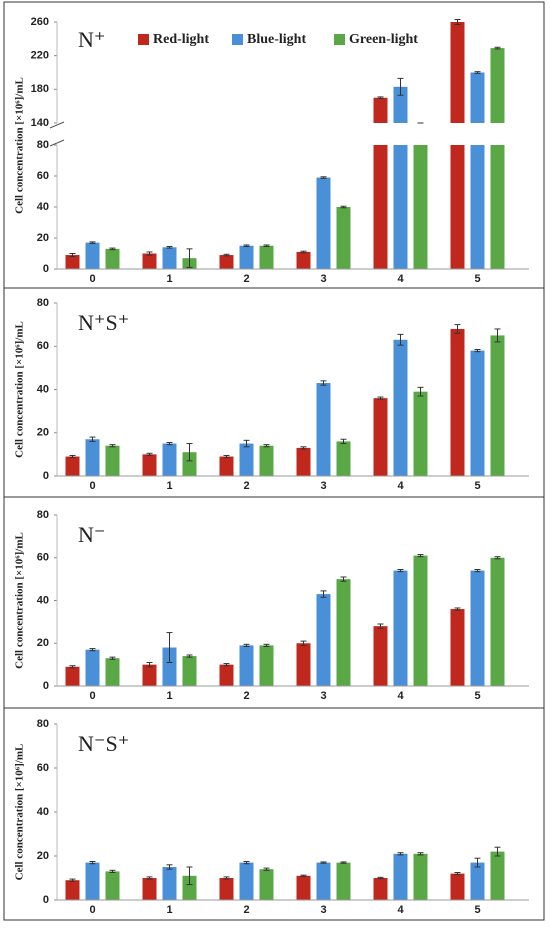 The width and height of the screenshot is (550, 932). Describe the element at coordinates (40, 56) in the screenshot. I see `y-tick-label: 220` at that location.